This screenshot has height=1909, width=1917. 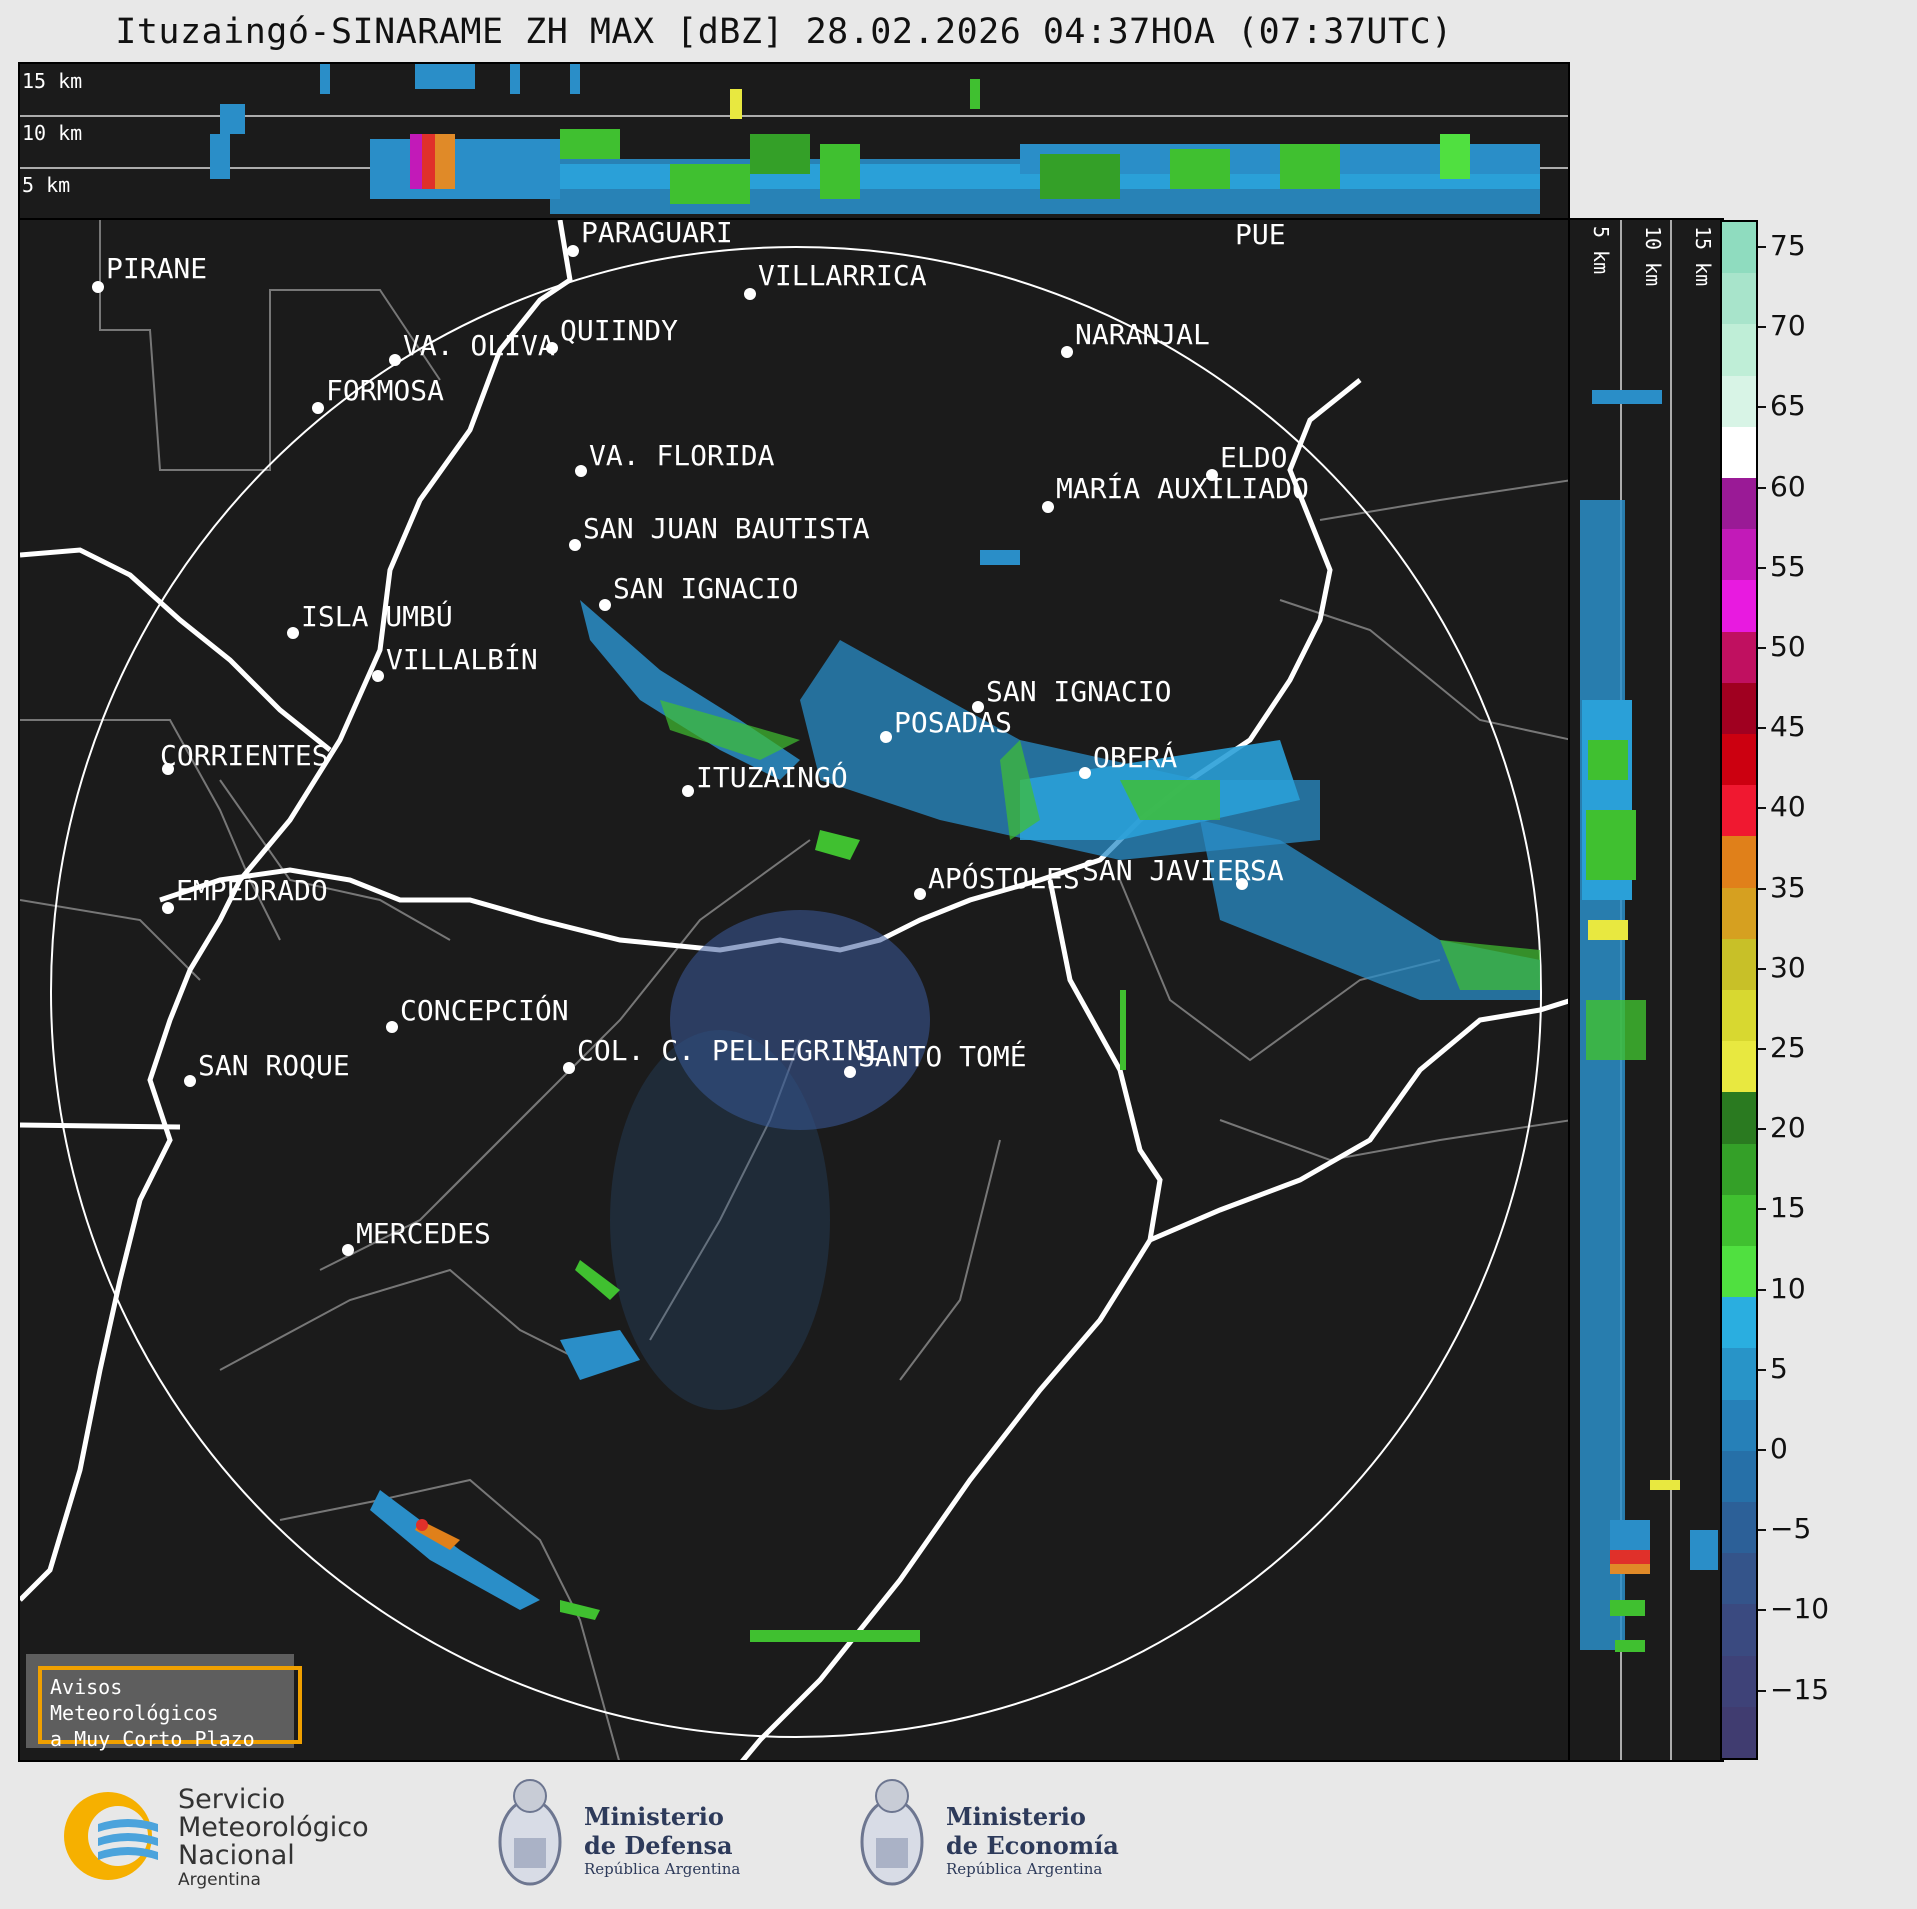 I want to click on top-echoes, so click(x=875, y=139).